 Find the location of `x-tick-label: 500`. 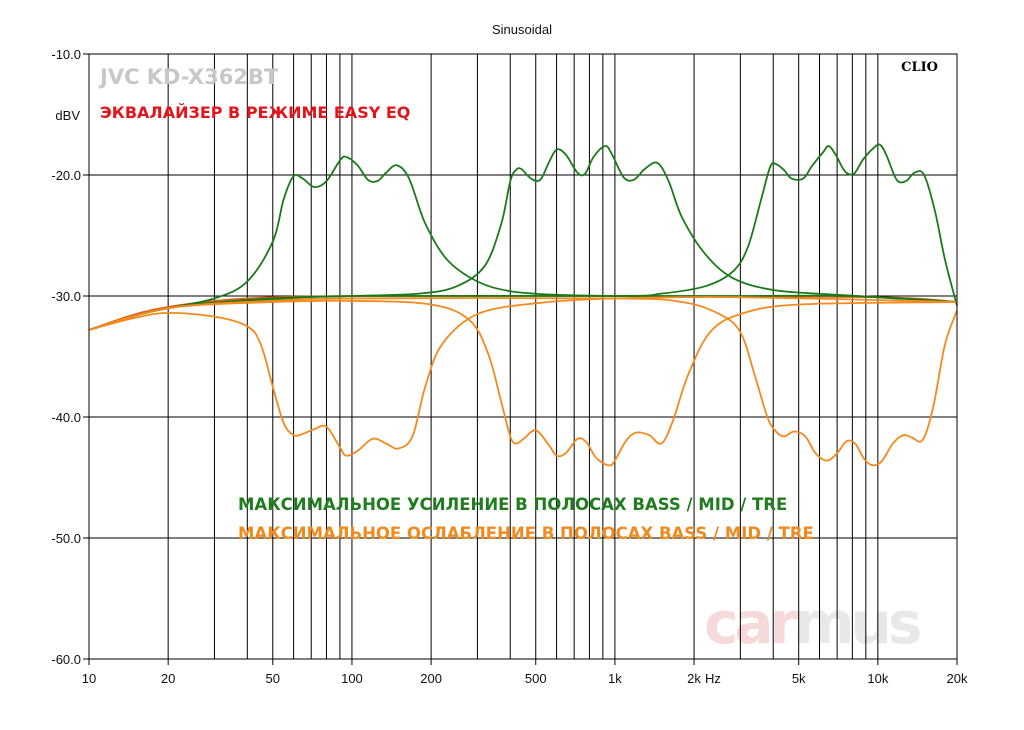

x-tick-label: 500 is located at coordinates (536, 678).